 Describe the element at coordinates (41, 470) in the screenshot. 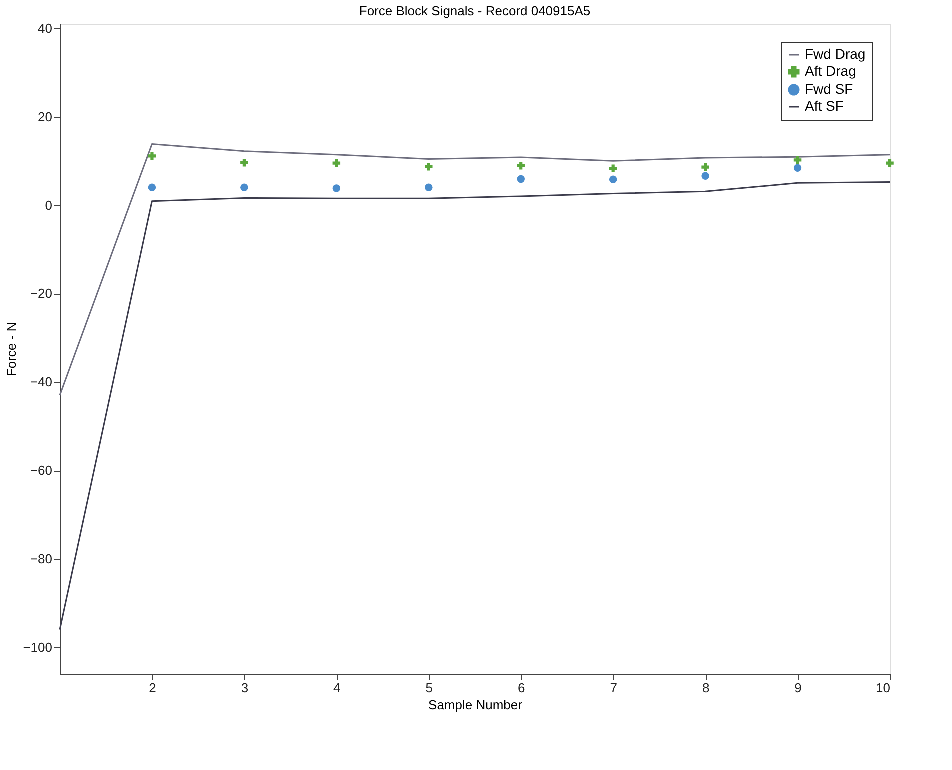

I see `y-tick-label: −60` at that location.